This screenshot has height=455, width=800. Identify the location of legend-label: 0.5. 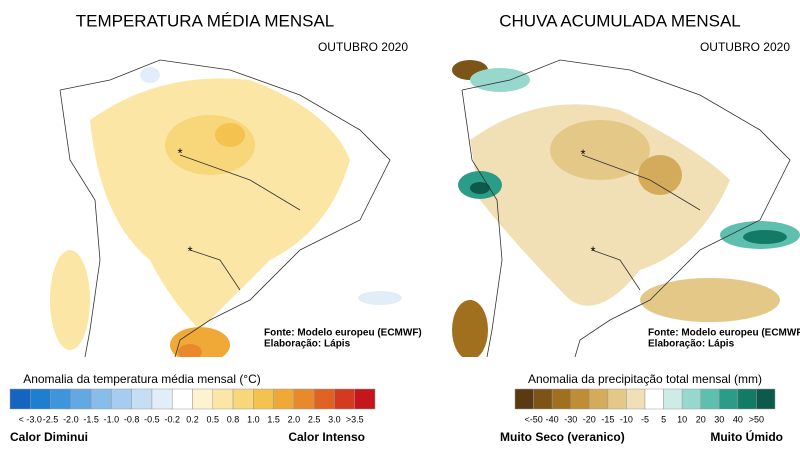
(213, 419).